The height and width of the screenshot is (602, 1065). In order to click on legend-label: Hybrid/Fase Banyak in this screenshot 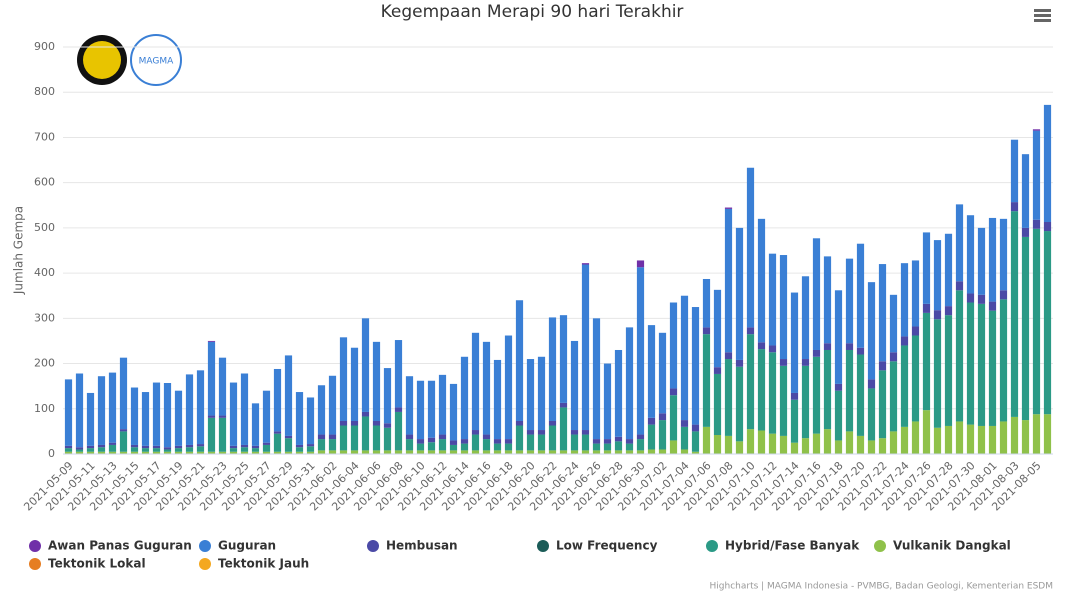, I will do `click(792, 546)`.